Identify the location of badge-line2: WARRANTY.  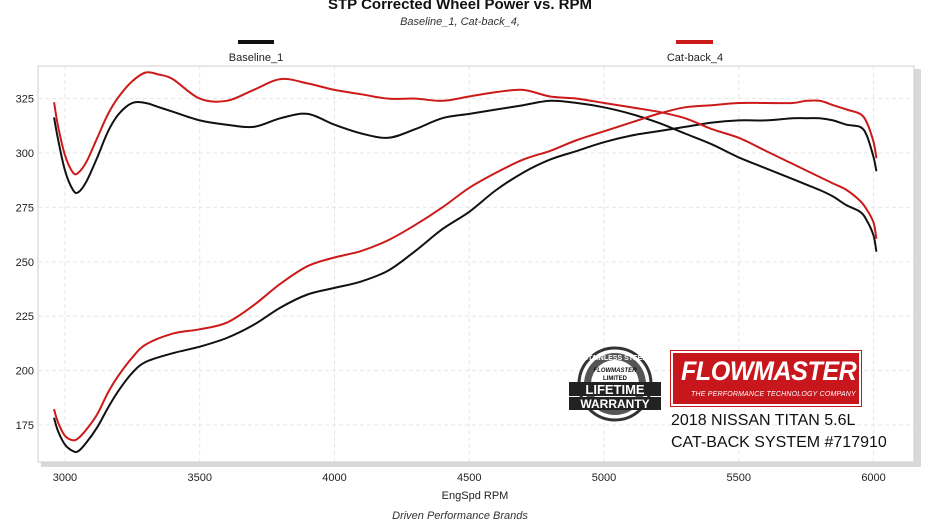
(614, 404).